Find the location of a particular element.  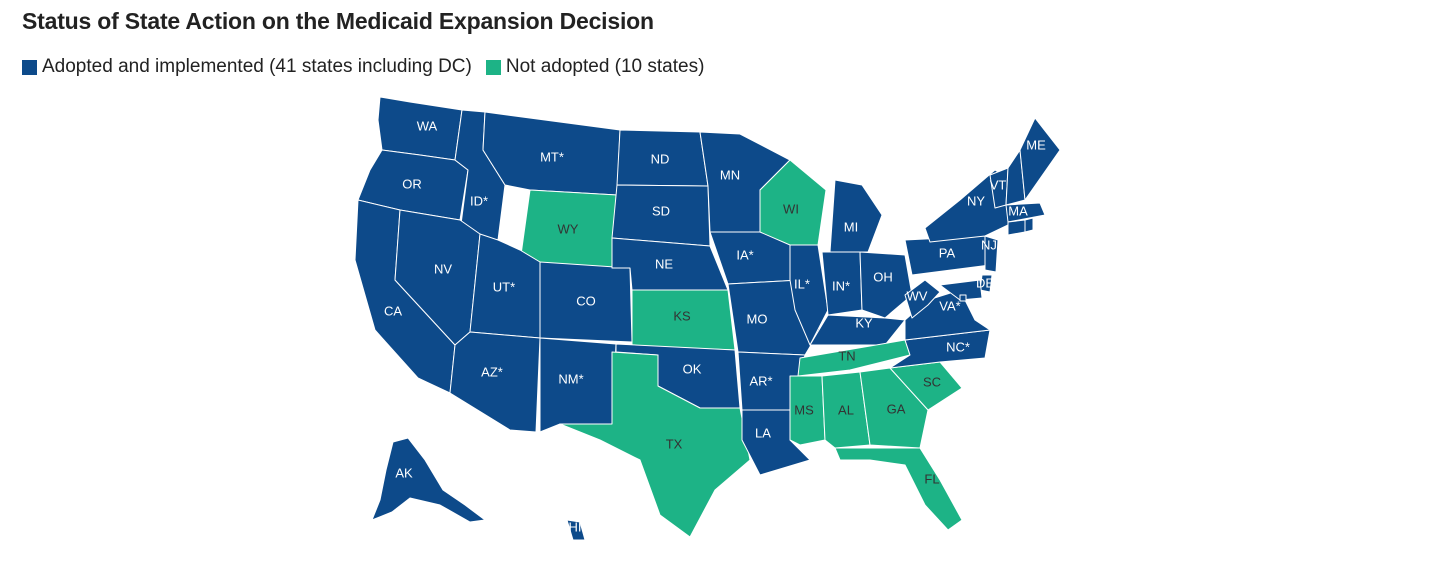

state-label-wv: WV is located at coordinates (917, 295).